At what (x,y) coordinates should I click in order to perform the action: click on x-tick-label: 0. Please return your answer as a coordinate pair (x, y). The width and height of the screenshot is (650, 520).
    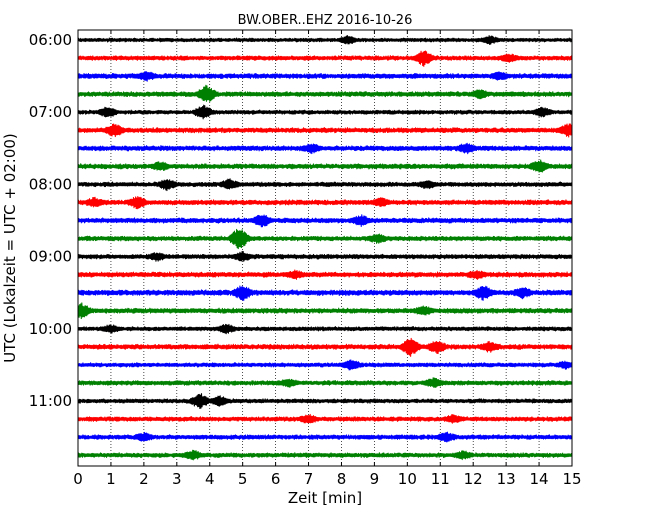
    Looking at the image, I should click on (78, 479).